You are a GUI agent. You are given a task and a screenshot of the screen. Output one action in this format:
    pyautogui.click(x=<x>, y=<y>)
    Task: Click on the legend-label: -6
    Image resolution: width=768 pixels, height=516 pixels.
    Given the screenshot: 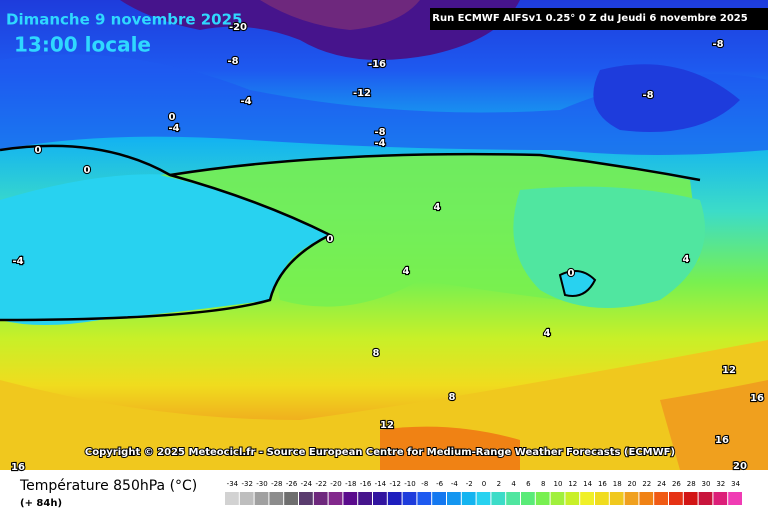 What is the action you would take?
    pyautogui.click(x=440, y=484)
    